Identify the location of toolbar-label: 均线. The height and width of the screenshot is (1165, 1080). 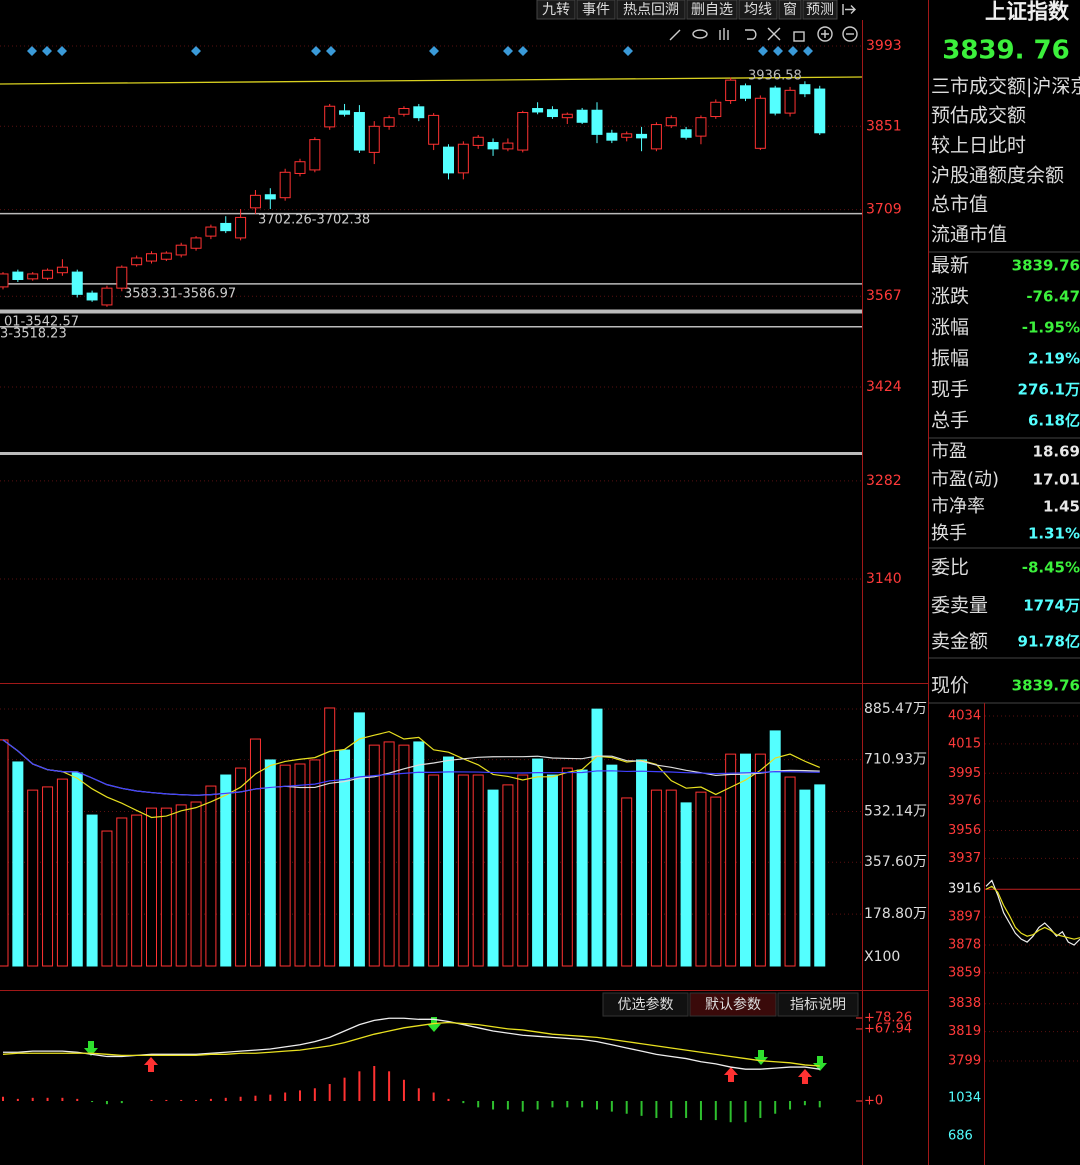
(758, 10).